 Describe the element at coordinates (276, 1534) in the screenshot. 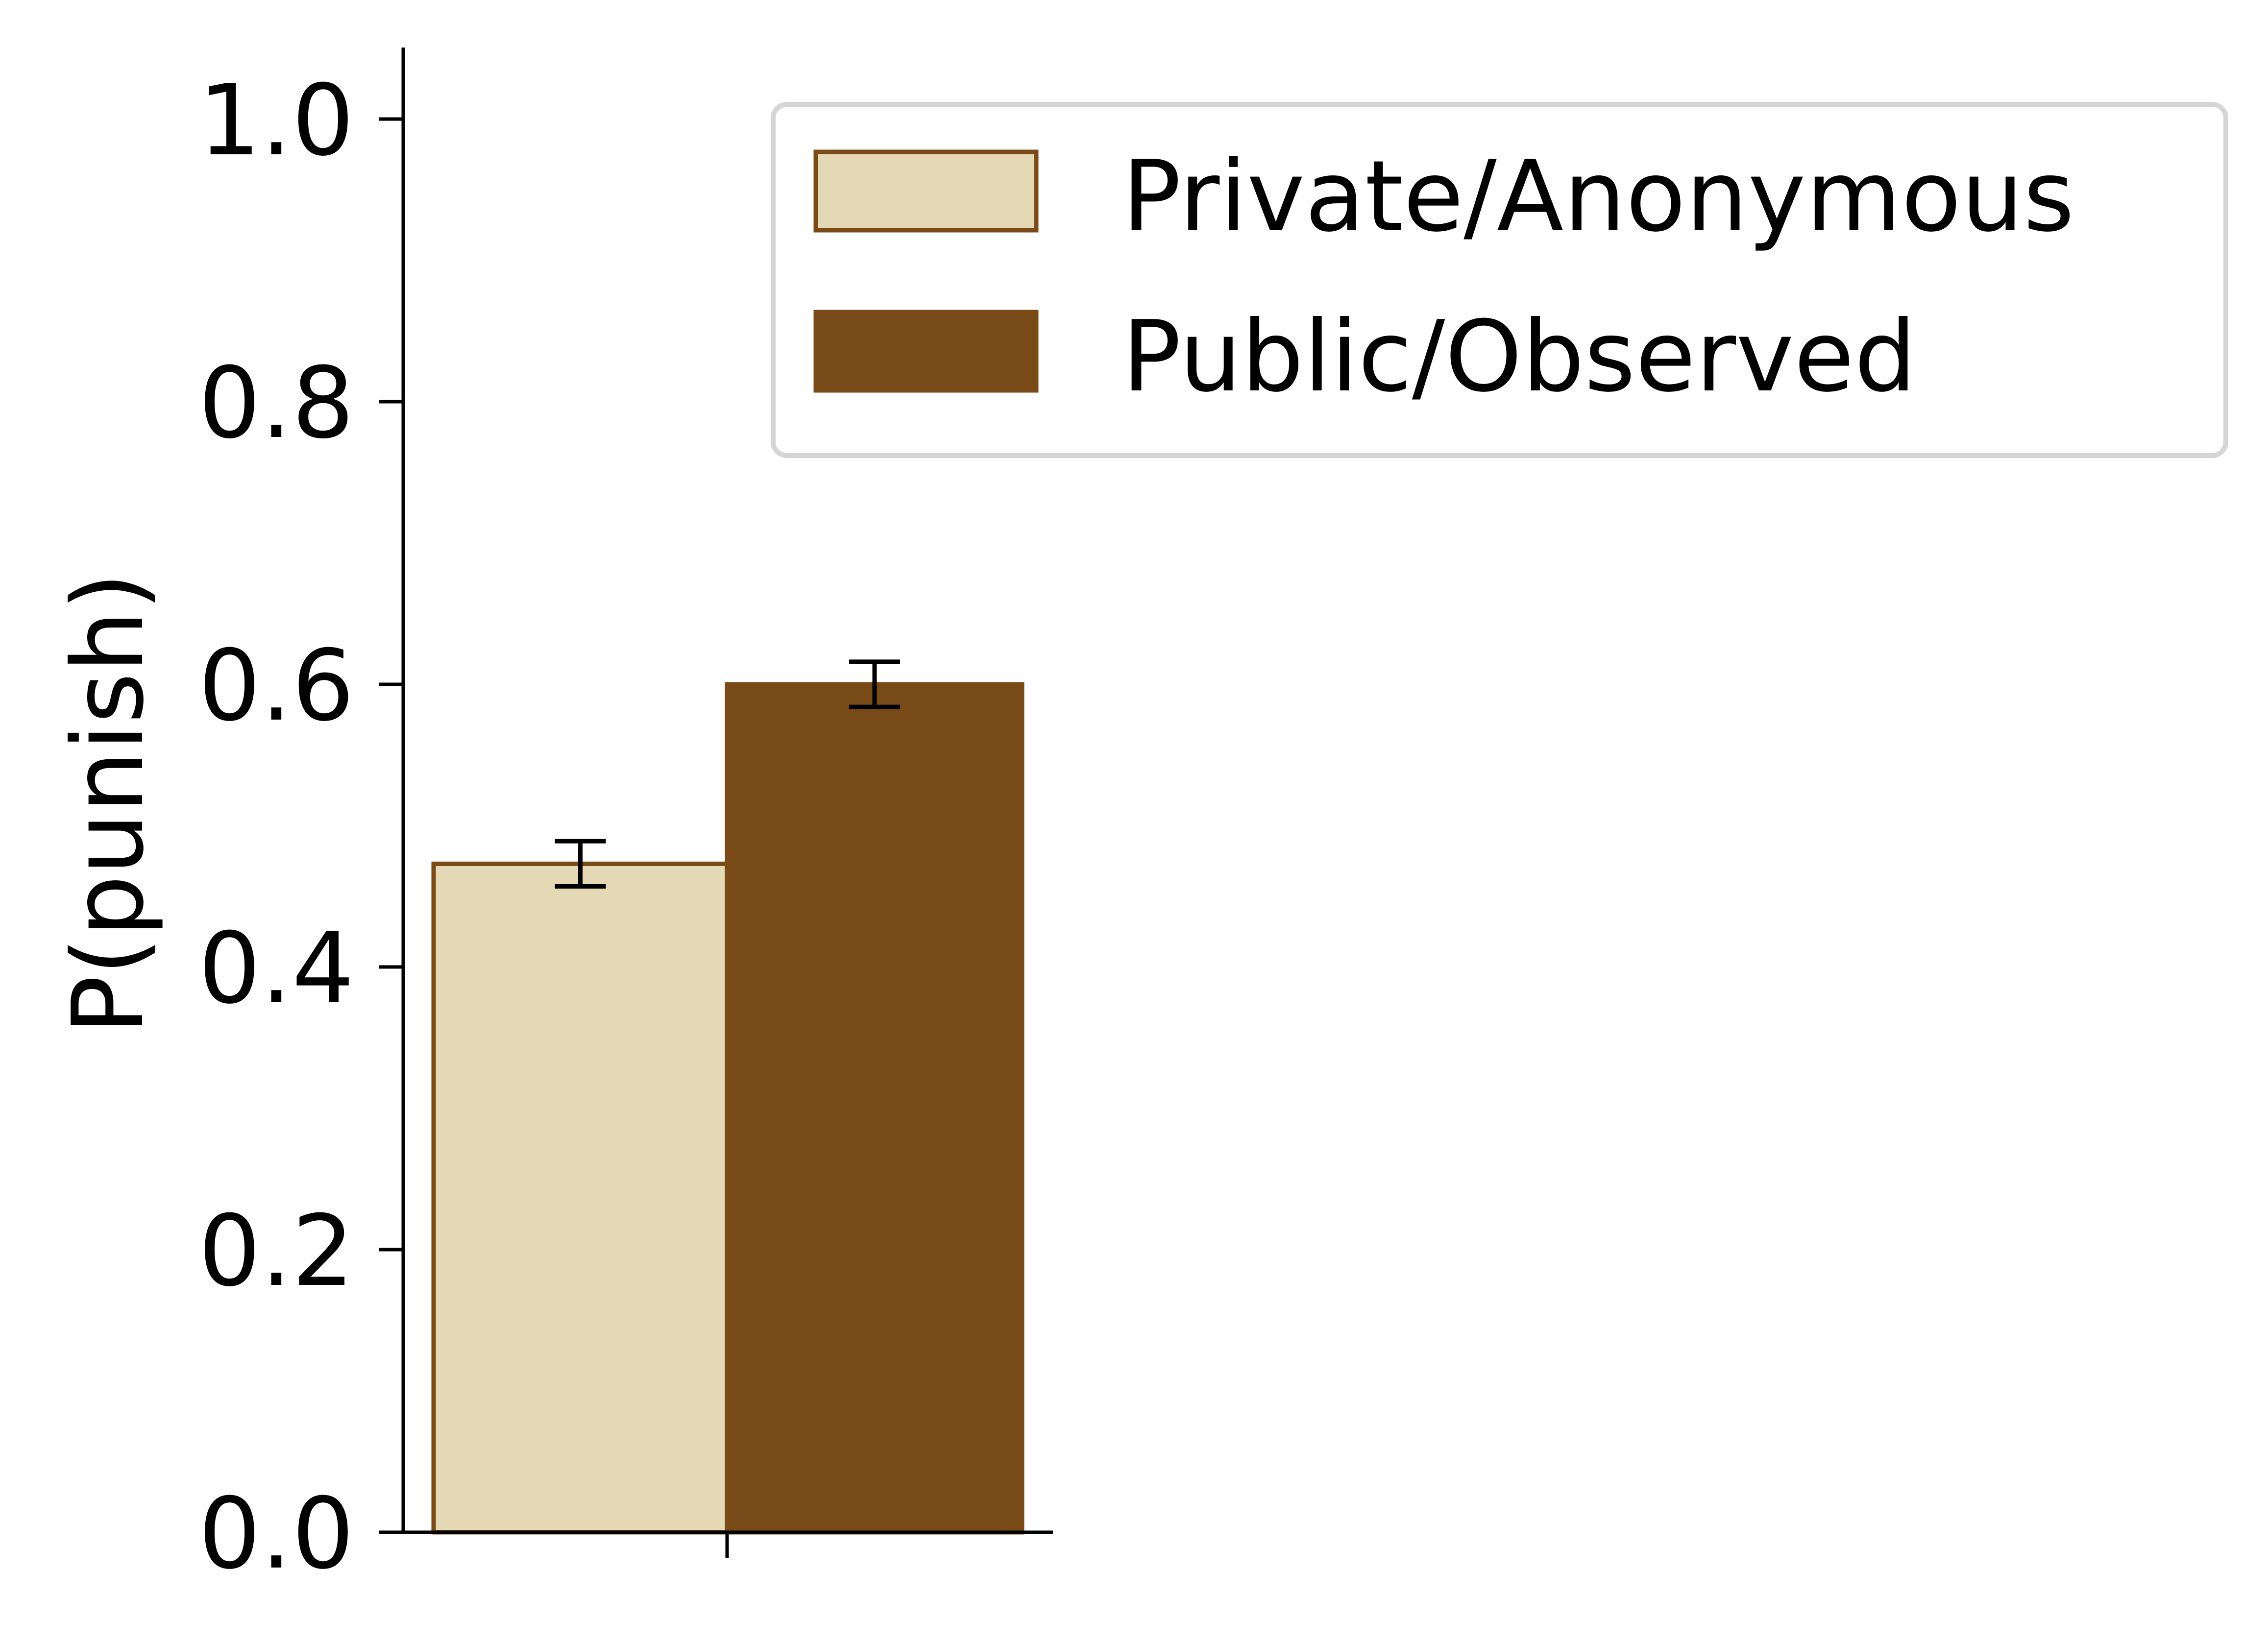

I see `y-tick-label: 0.0` at that location.